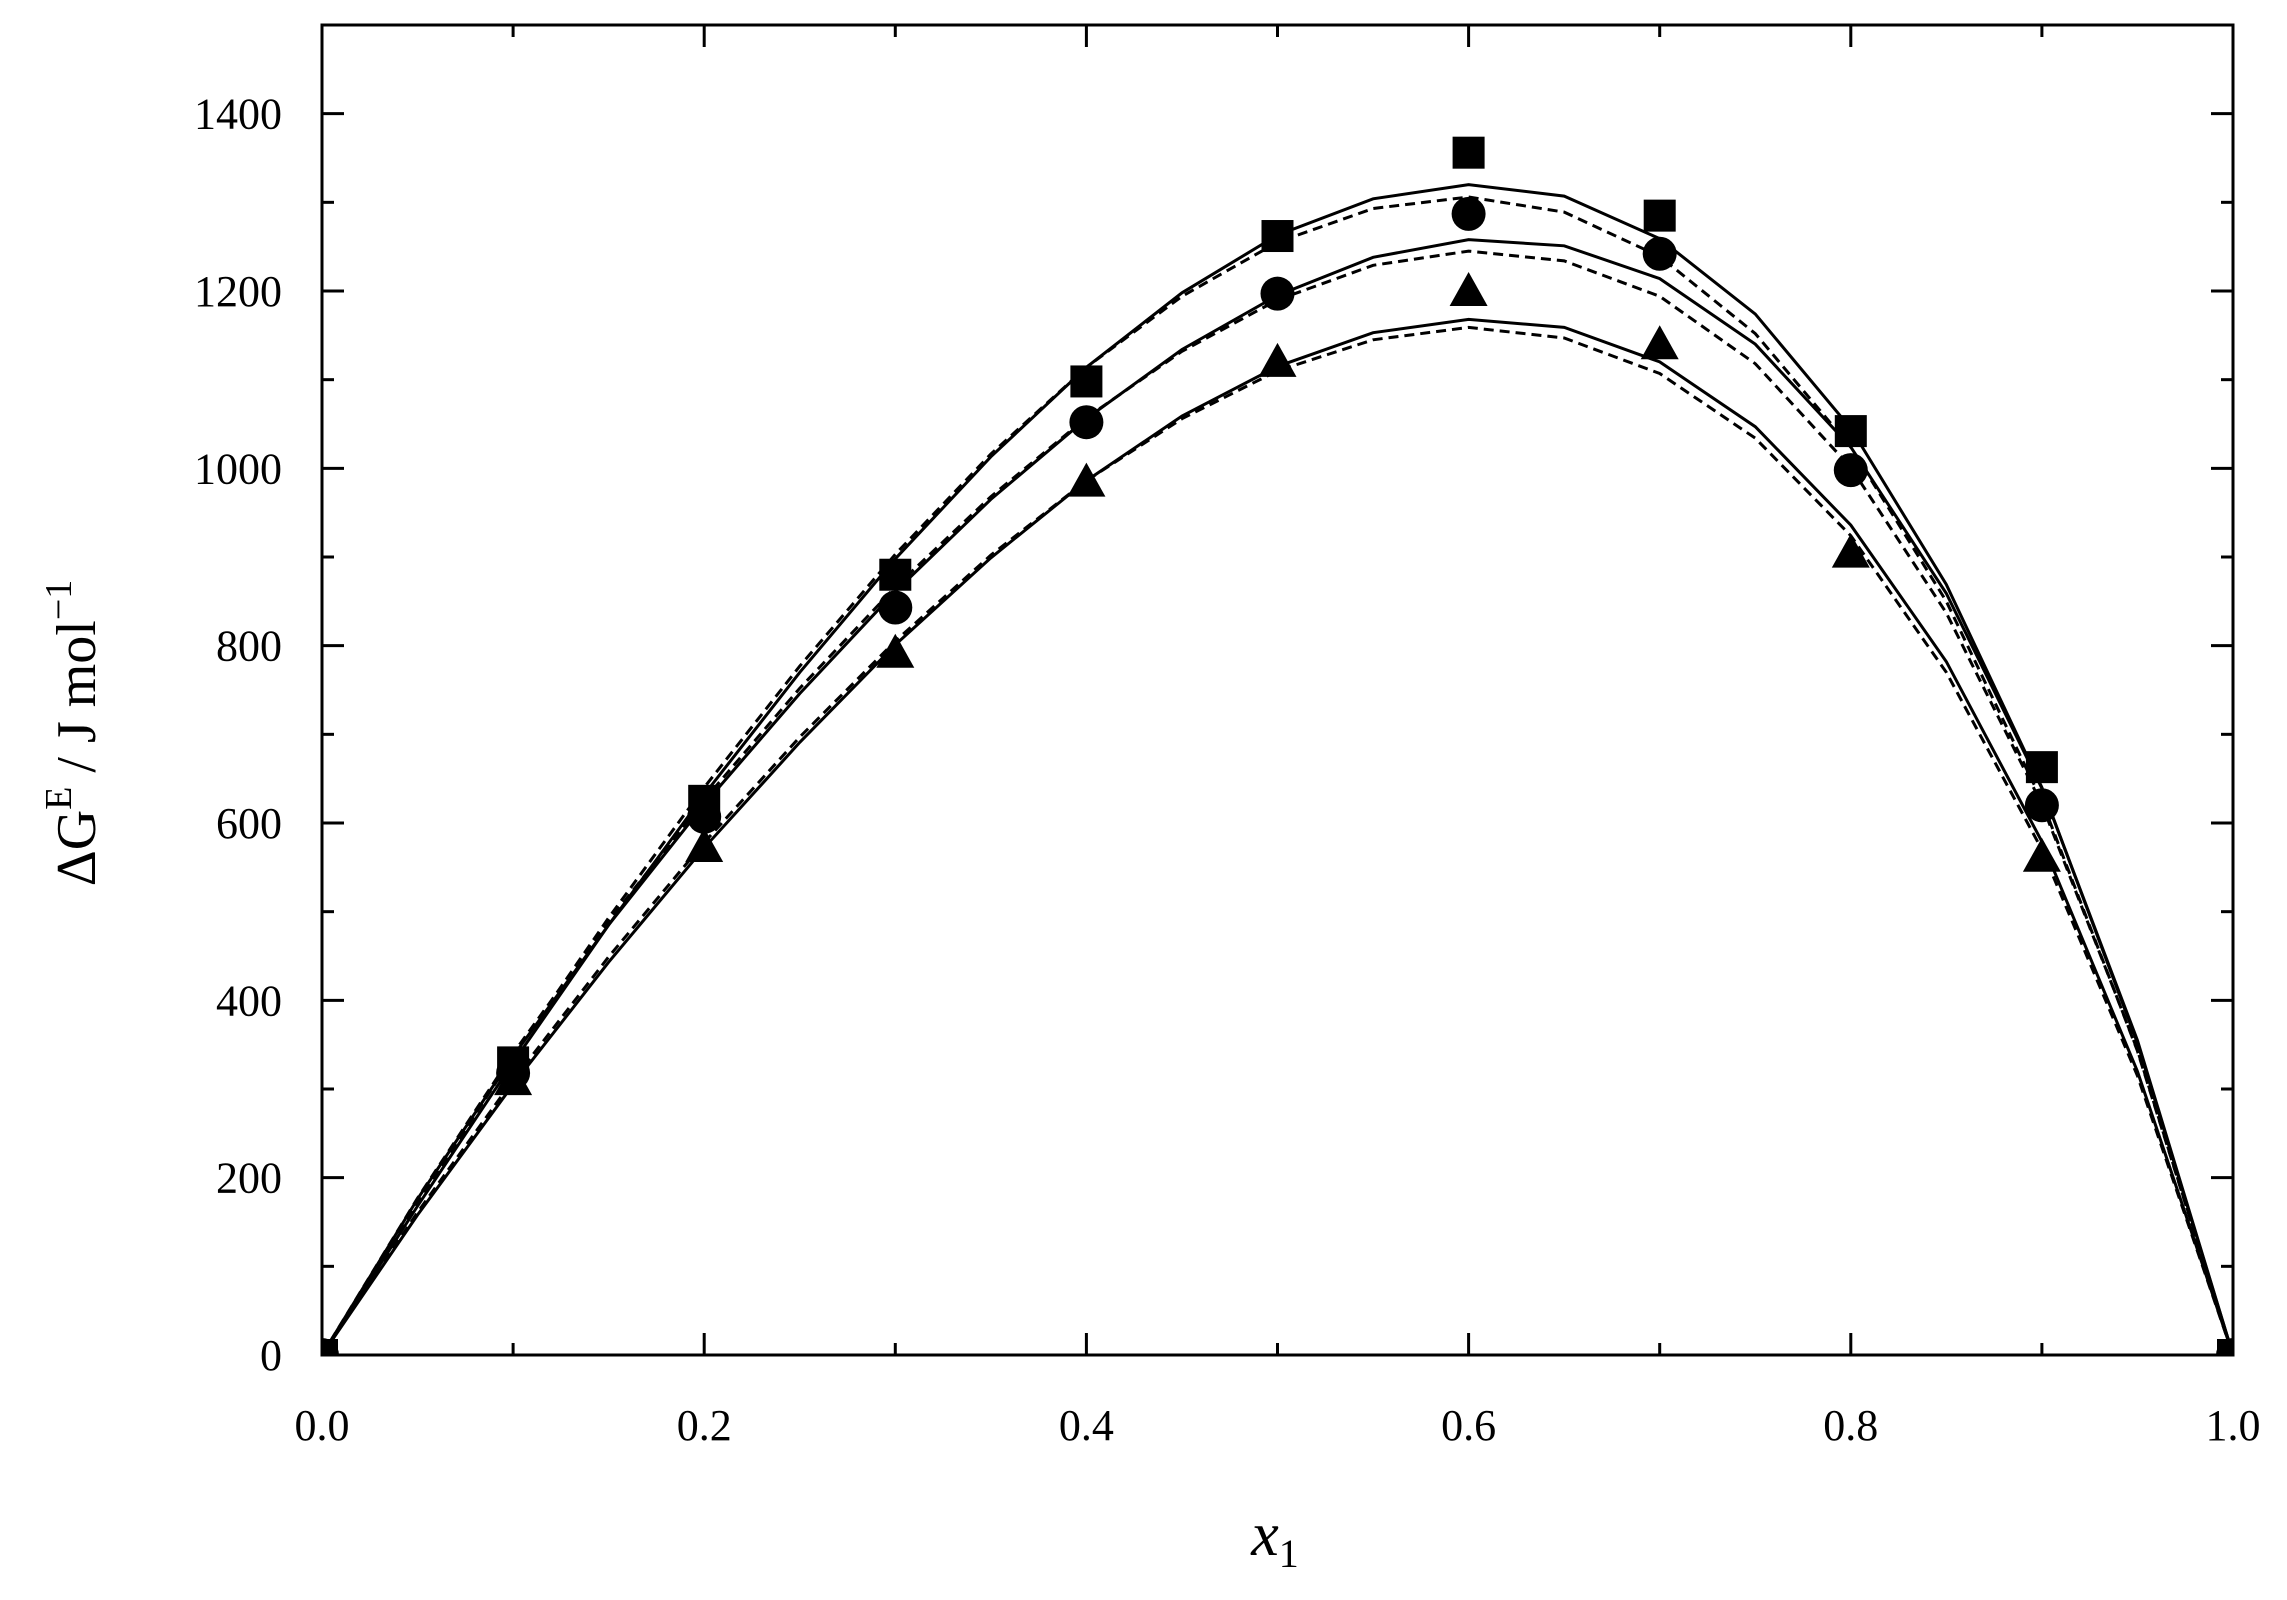 The width and height of the screenshot is (2287, 1600). Describe the element at coordinates (59, 600) in the screenshot. I see `y-label-unit-sup: −1` at that location.